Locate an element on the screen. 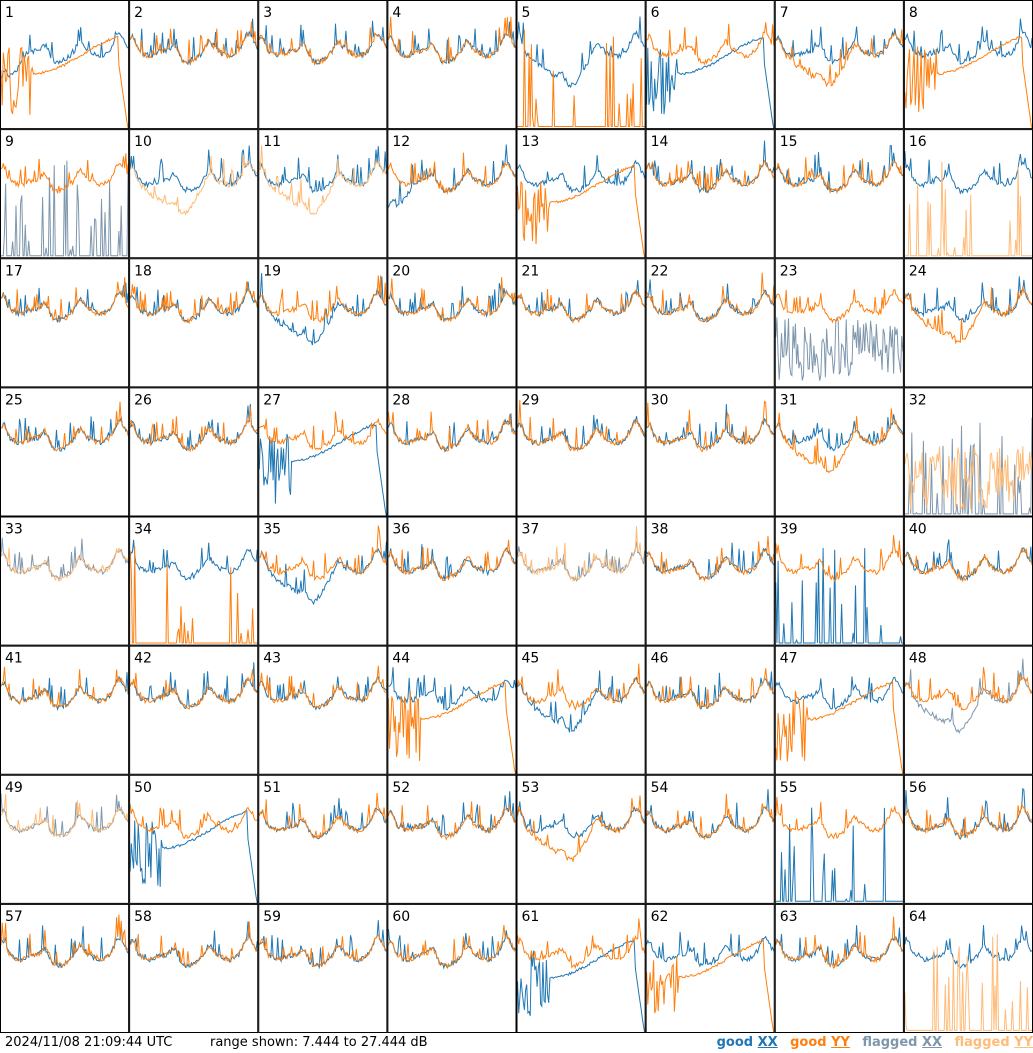 This screenshot has width=1033, height=1053. panel-20-yy-series is located at coordinates (451, 300).